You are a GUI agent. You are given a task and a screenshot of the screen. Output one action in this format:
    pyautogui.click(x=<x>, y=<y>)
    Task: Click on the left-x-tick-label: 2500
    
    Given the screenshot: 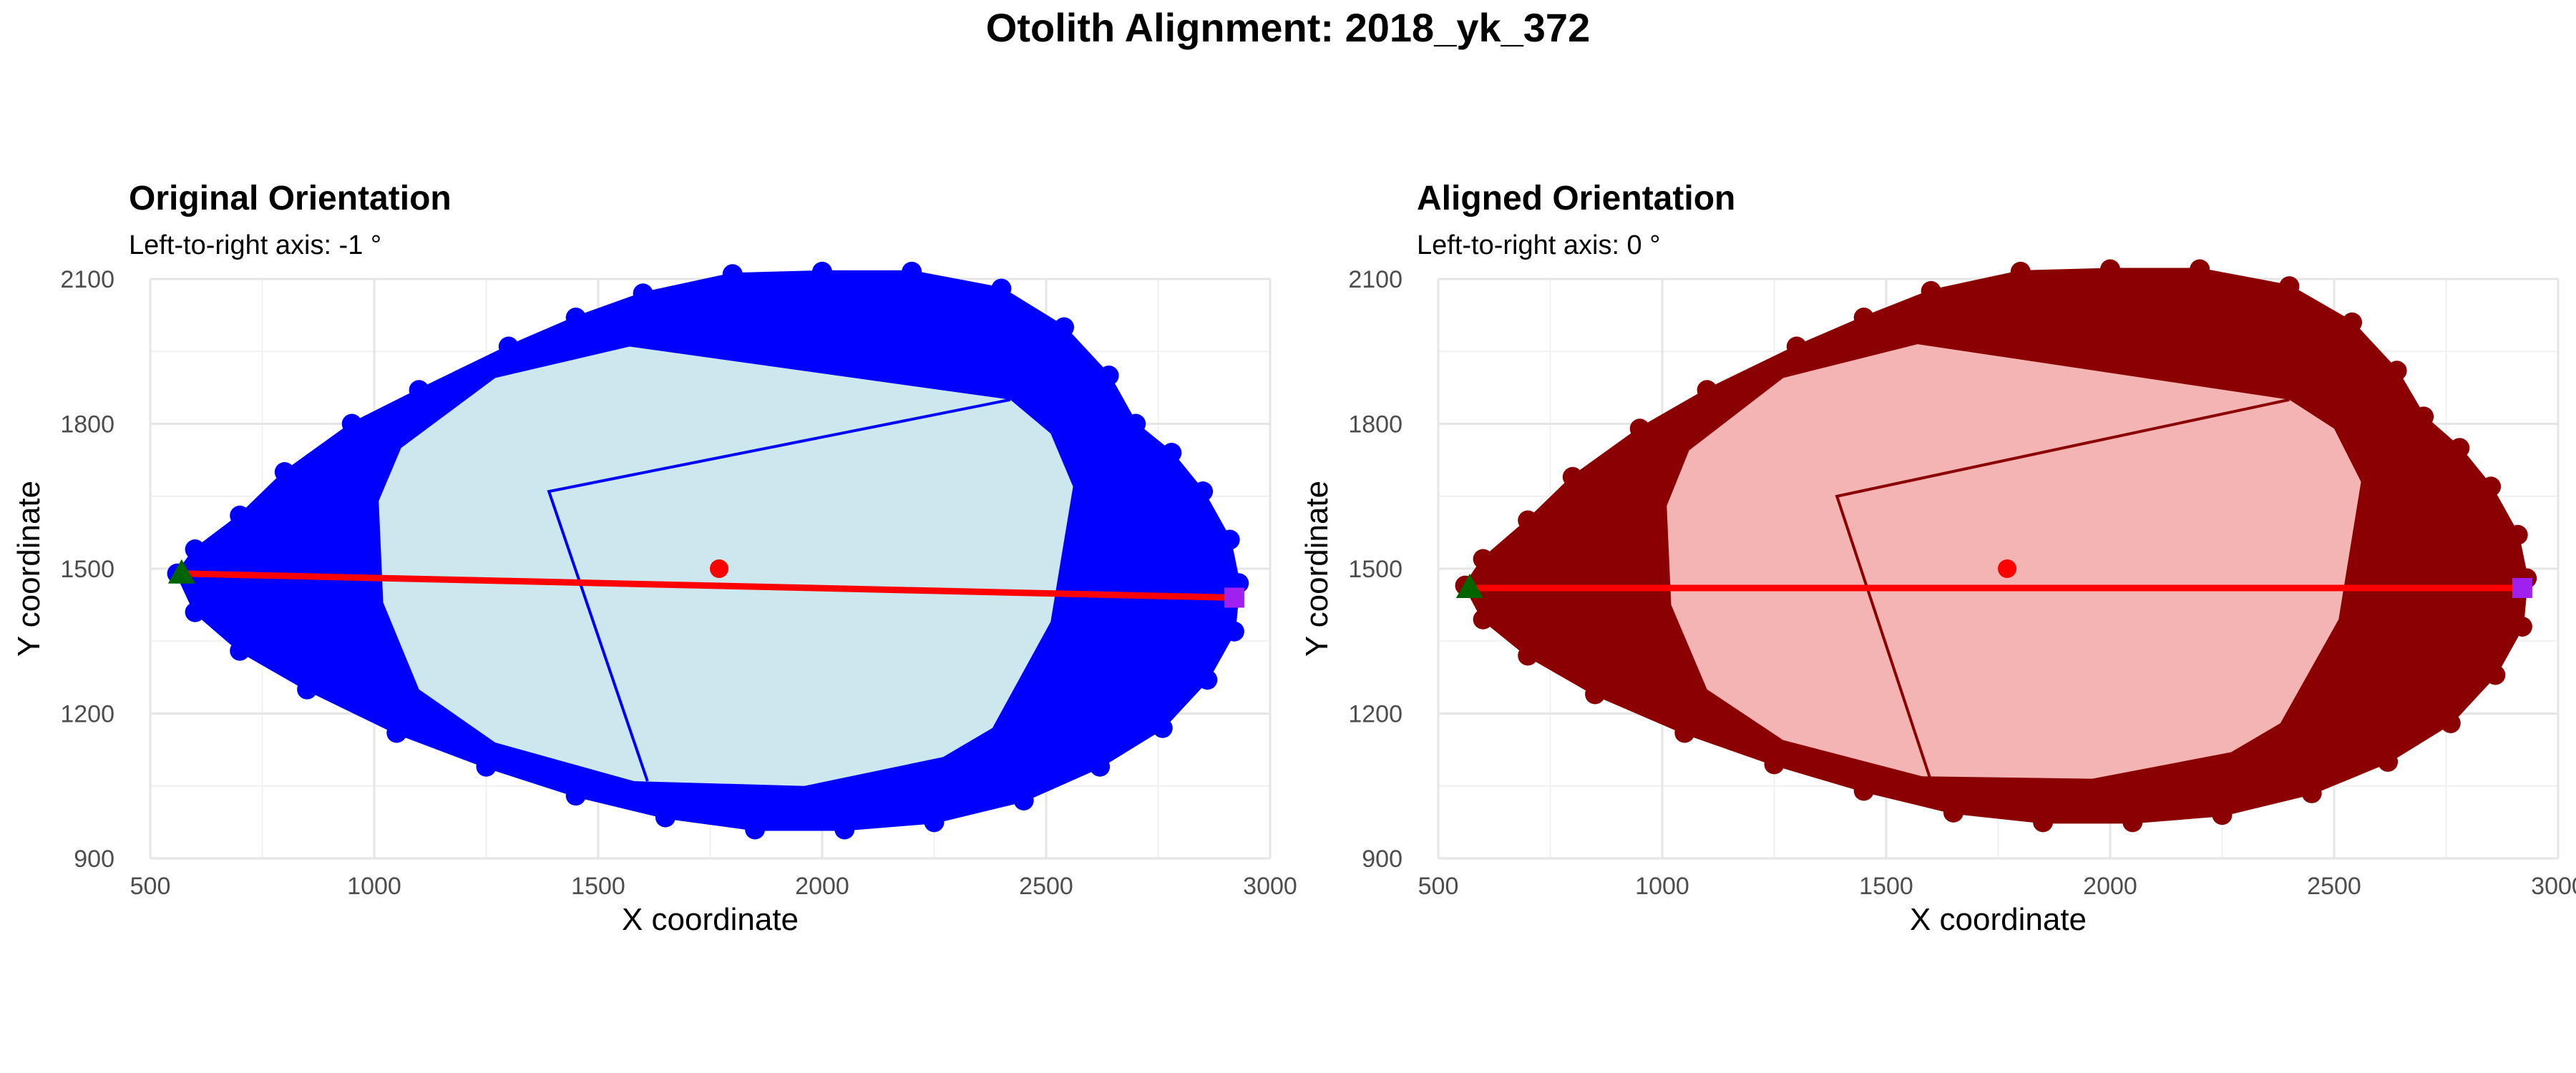 What is the action you would take?
    pyautogui.click(x=1046, y=886)
    